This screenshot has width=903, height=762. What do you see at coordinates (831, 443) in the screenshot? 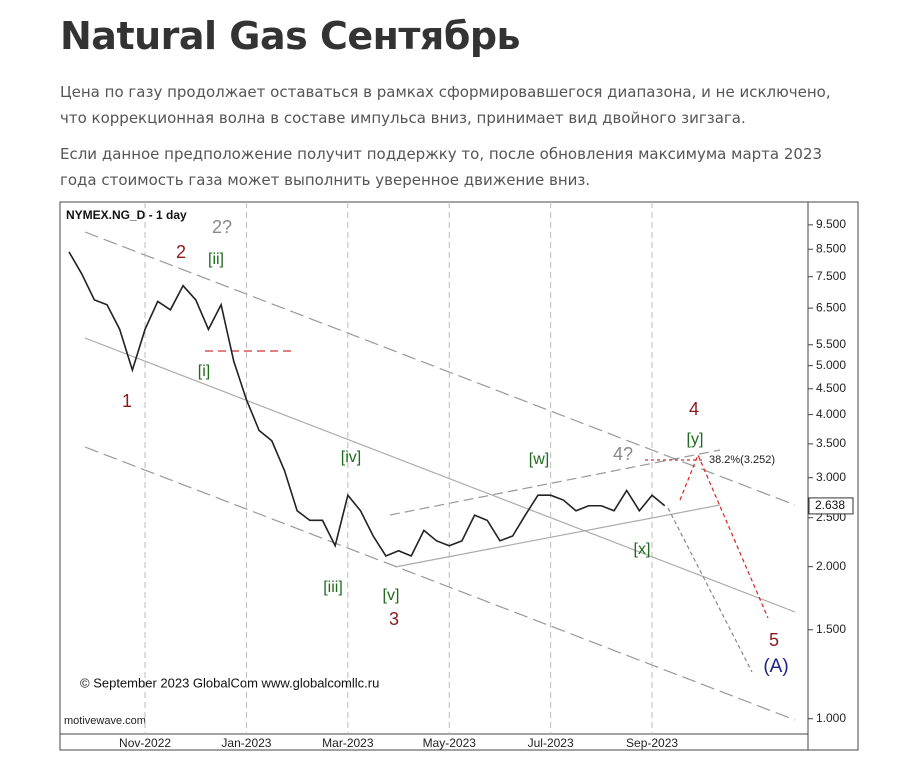
I see `y-tick-label: 3.500` at bounding box center [831, 443].